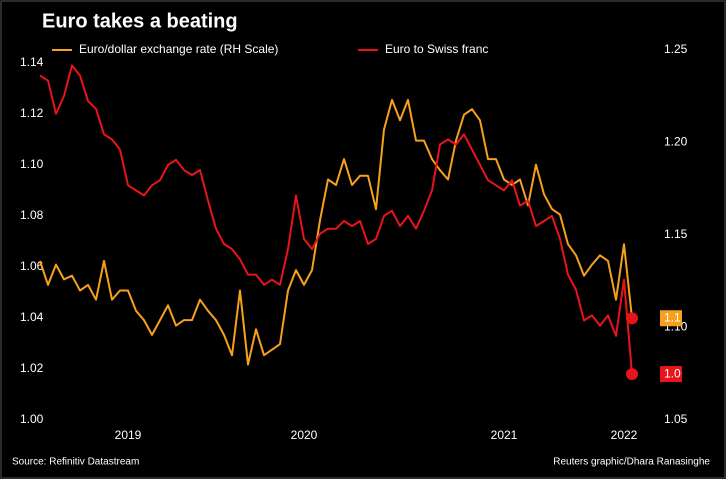 The height and width of the screenshot is (479, 726). What do you see at coordinates (676, 49) in the screenshot?
I see `y2-tick-label: 1.25` at bounding box center [676, 49].